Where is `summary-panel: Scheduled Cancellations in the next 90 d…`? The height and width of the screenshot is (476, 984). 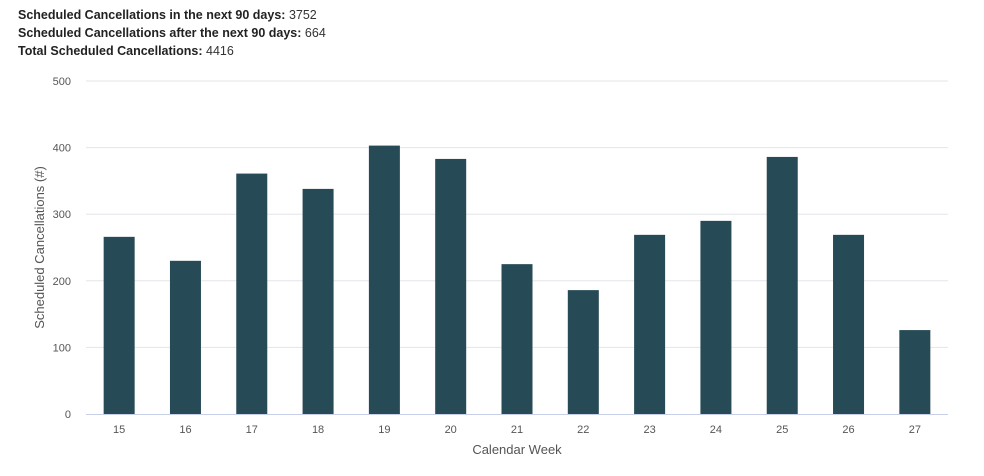
summary-panel: Scheduled Cancellations in the next 90 d… is located at coordinates (172, 33).